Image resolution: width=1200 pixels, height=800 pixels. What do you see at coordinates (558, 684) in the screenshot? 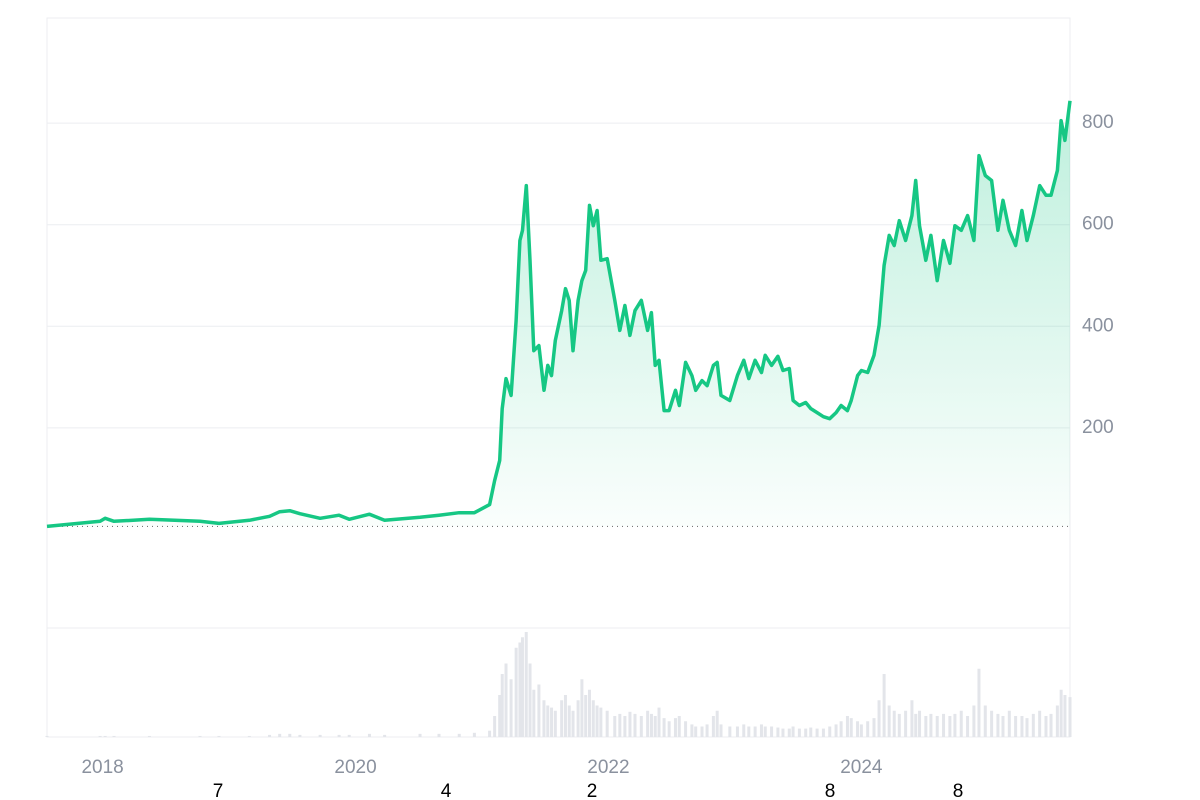
I see `volume-bars` at bounding box center [558, 684].